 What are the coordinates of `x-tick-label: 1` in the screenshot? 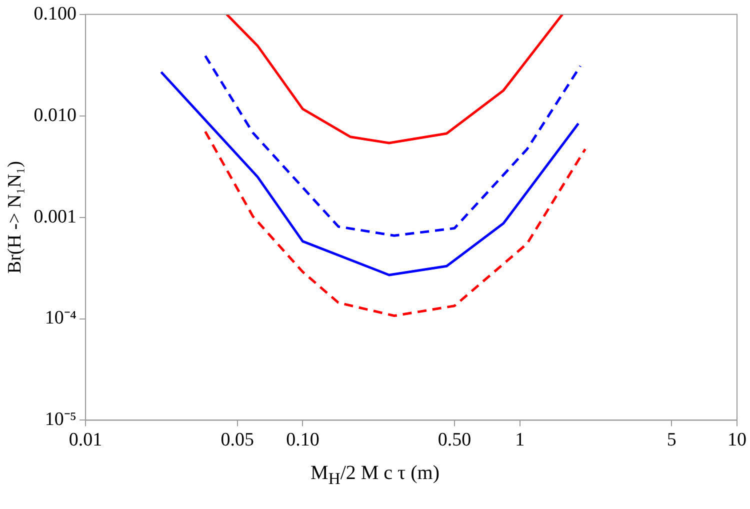 It's located at (520, 440).